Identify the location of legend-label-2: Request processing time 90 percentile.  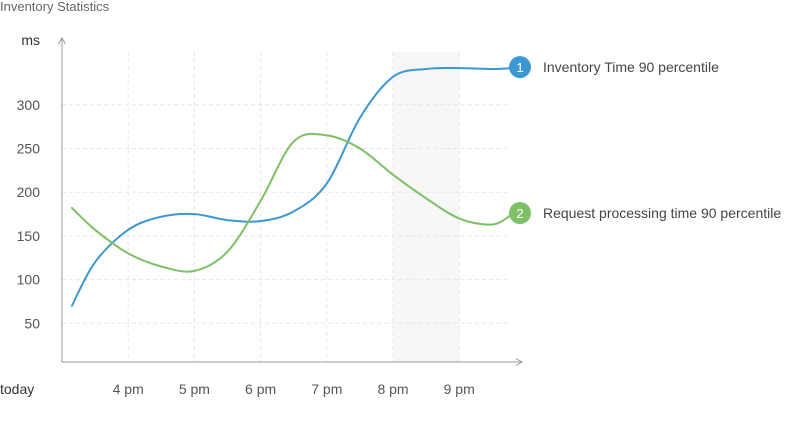
(662, 213).